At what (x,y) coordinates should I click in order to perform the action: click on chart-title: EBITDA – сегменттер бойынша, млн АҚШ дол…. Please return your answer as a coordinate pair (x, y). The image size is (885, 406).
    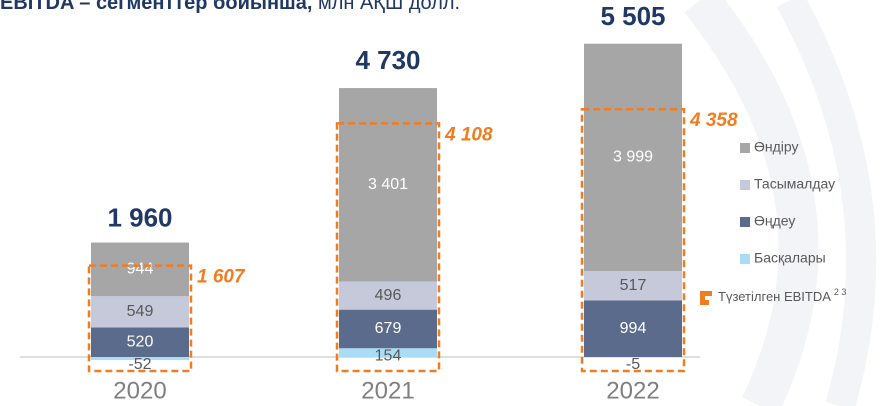
    Looking at the image, I should click on (230, 7).